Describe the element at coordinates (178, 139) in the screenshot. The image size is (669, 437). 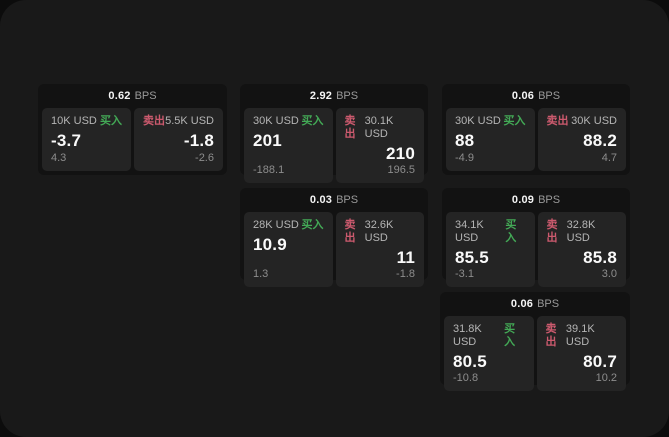
I see `sell-panel: 卖出 5.5K USD -1.8 -2.6` at that location.